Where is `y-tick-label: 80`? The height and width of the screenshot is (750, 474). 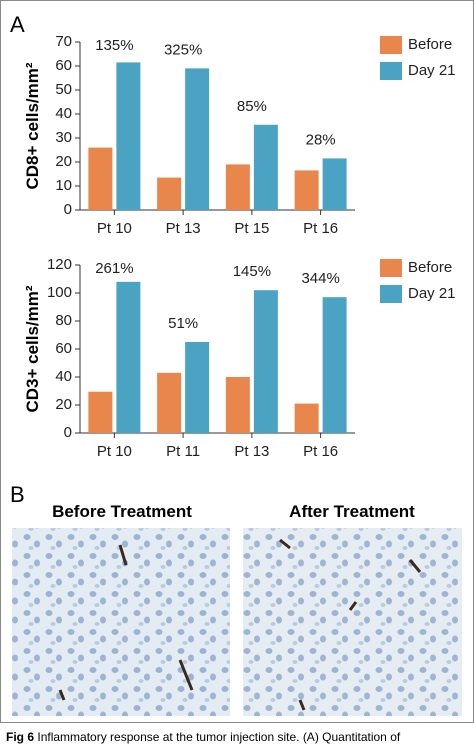 y-tick-label: 80 is located at coordinates (63, 320).